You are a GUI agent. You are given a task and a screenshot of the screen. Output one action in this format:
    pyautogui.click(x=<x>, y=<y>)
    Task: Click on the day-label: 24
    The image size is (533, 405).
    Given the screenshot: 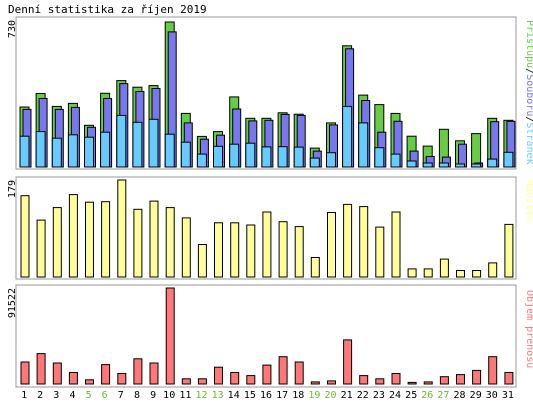 What is the action you would take?
    pyautogui.click(x=395, y=395)
    